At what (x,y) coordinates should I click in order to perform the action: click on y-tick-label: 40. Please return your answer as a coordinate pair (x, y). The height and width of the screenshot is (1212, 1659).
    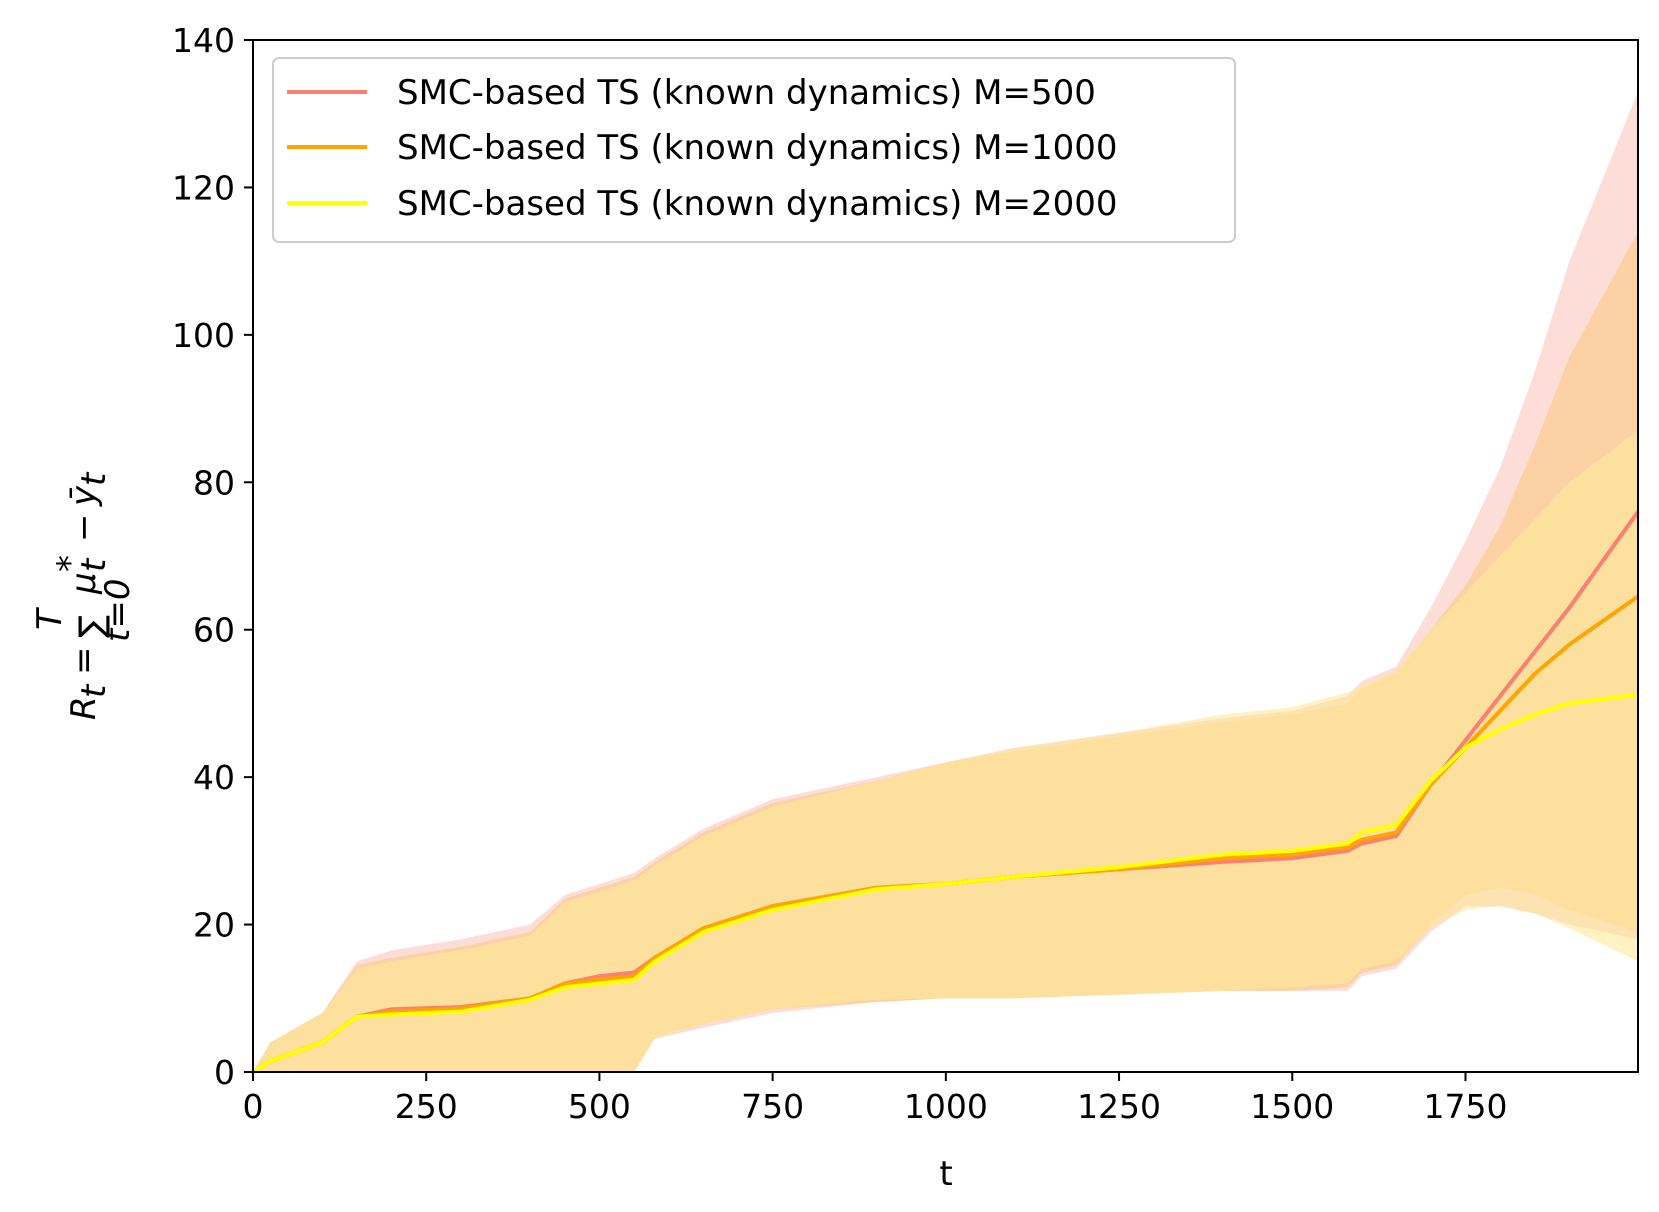
    Looking at the image, I should click on (214, 777).